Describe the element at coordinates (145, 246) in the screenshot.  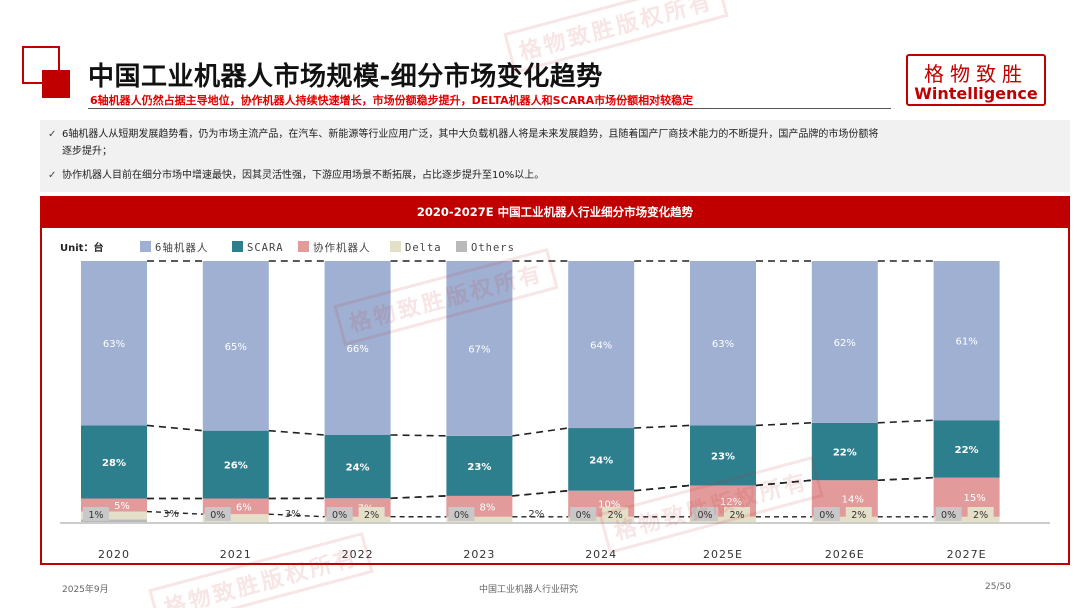
I see `legend-swatch-six-axis` at that location.